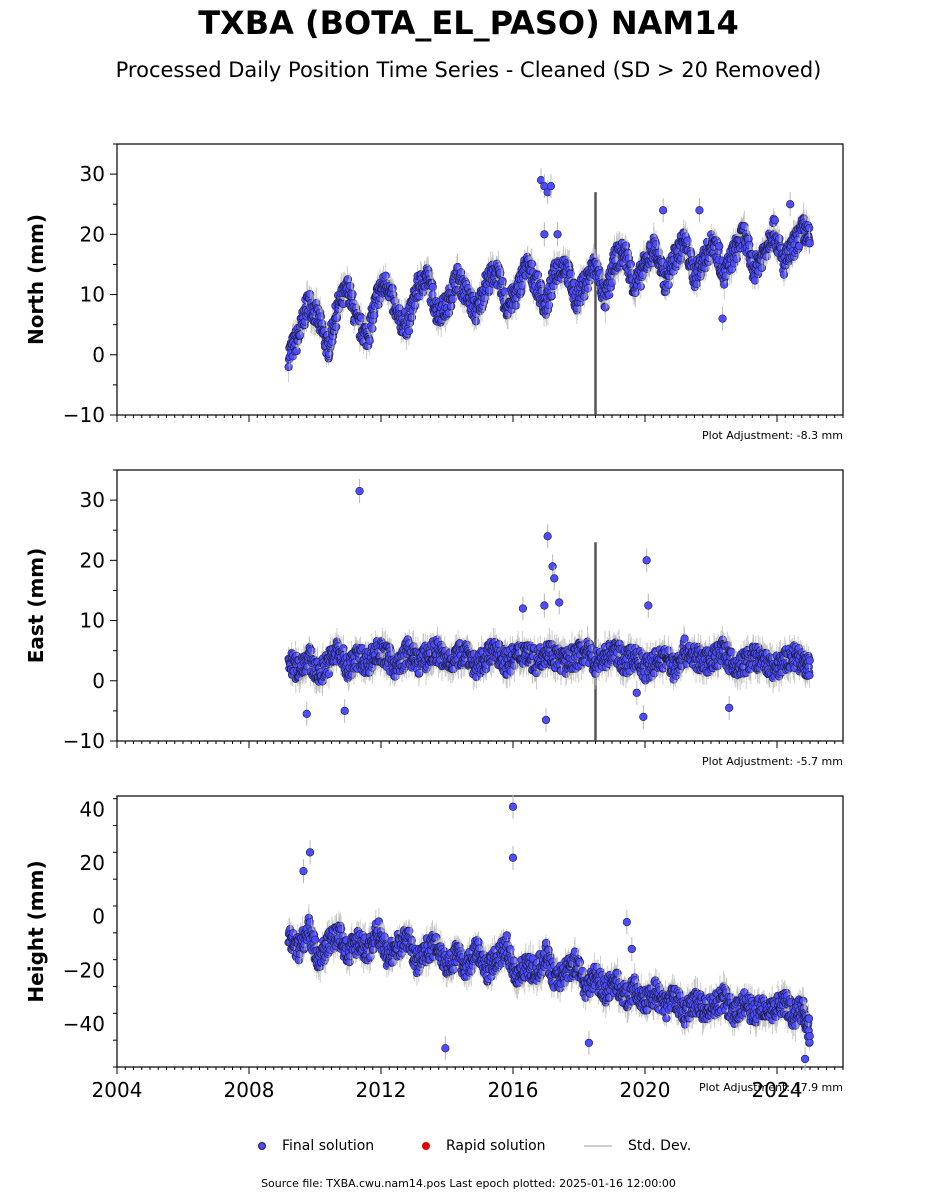 This screenshot has height=1200, width=937. Describe the element at coordinates (84, 741) in the screenshot. I see `east-y-tick-label: −10` at that location.